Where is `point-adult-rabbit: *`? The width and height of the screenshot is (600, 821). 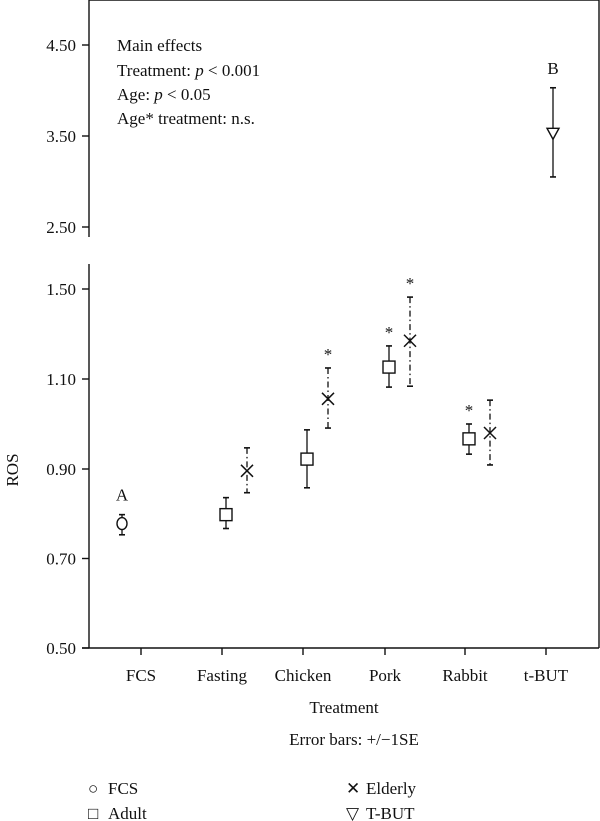 point-adult-rabbit: * is located at coordinates (469, 428).